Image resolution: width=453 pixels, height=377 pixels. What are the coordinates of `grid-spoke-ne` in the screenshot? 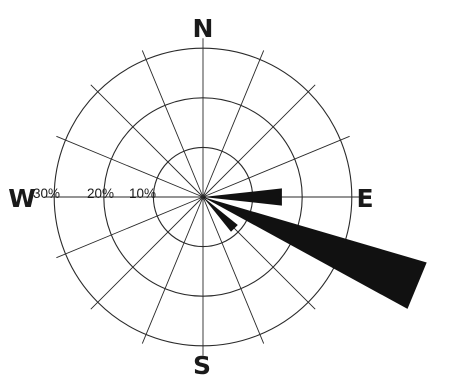 It's located at (259, 141).